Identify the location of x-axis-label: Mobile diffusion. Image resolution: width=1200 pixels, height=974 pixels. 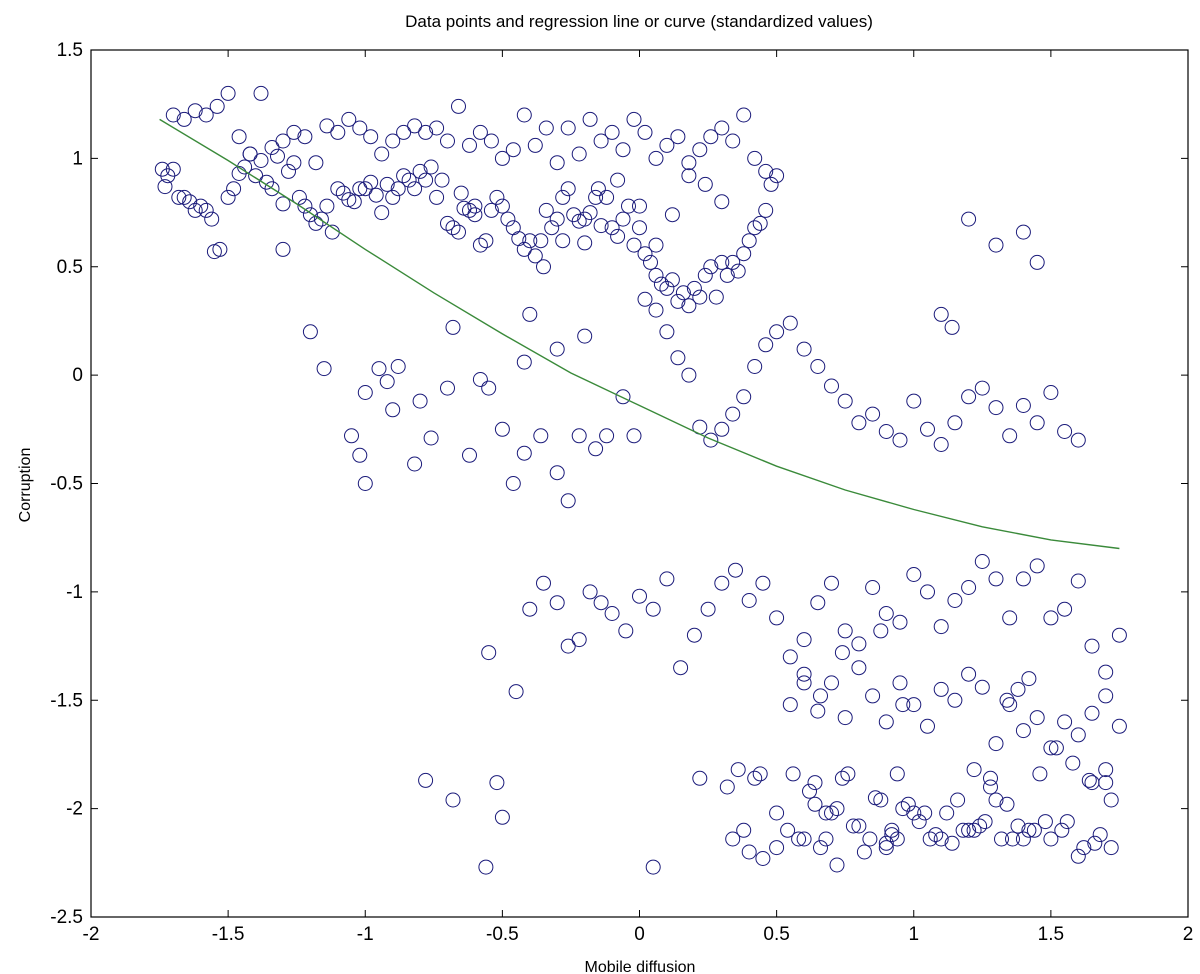
(640, 966).